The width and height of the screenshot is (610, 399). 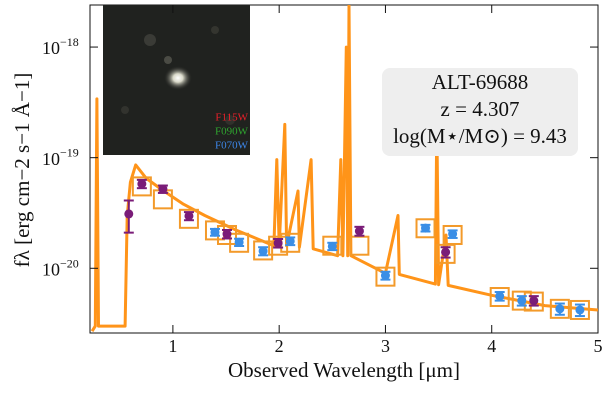 What do you see at coordinates (232, 146) in the screenshot?
I see `filter-label: F070W` at bounding box center [232, 146].